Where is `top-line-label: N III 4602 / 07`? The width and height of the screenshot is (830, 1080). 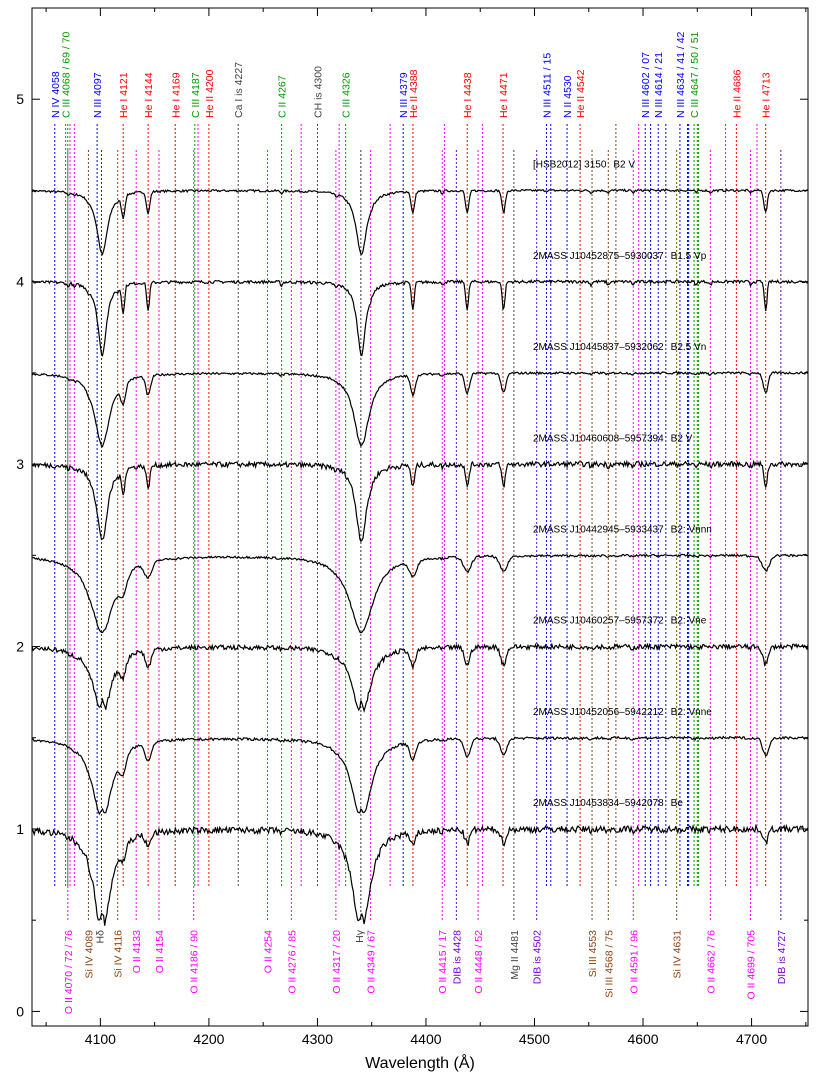 top-line-label: N III 4602 / 07 is located at coordinates (646, 85).